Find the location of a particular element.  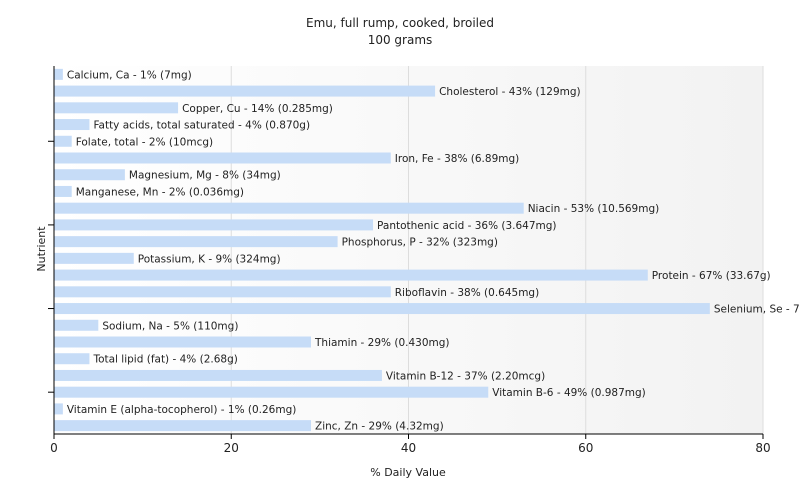

bar-label: Manganese, Mn - 2% (0.036mg) is located at coordinates (160, 192).